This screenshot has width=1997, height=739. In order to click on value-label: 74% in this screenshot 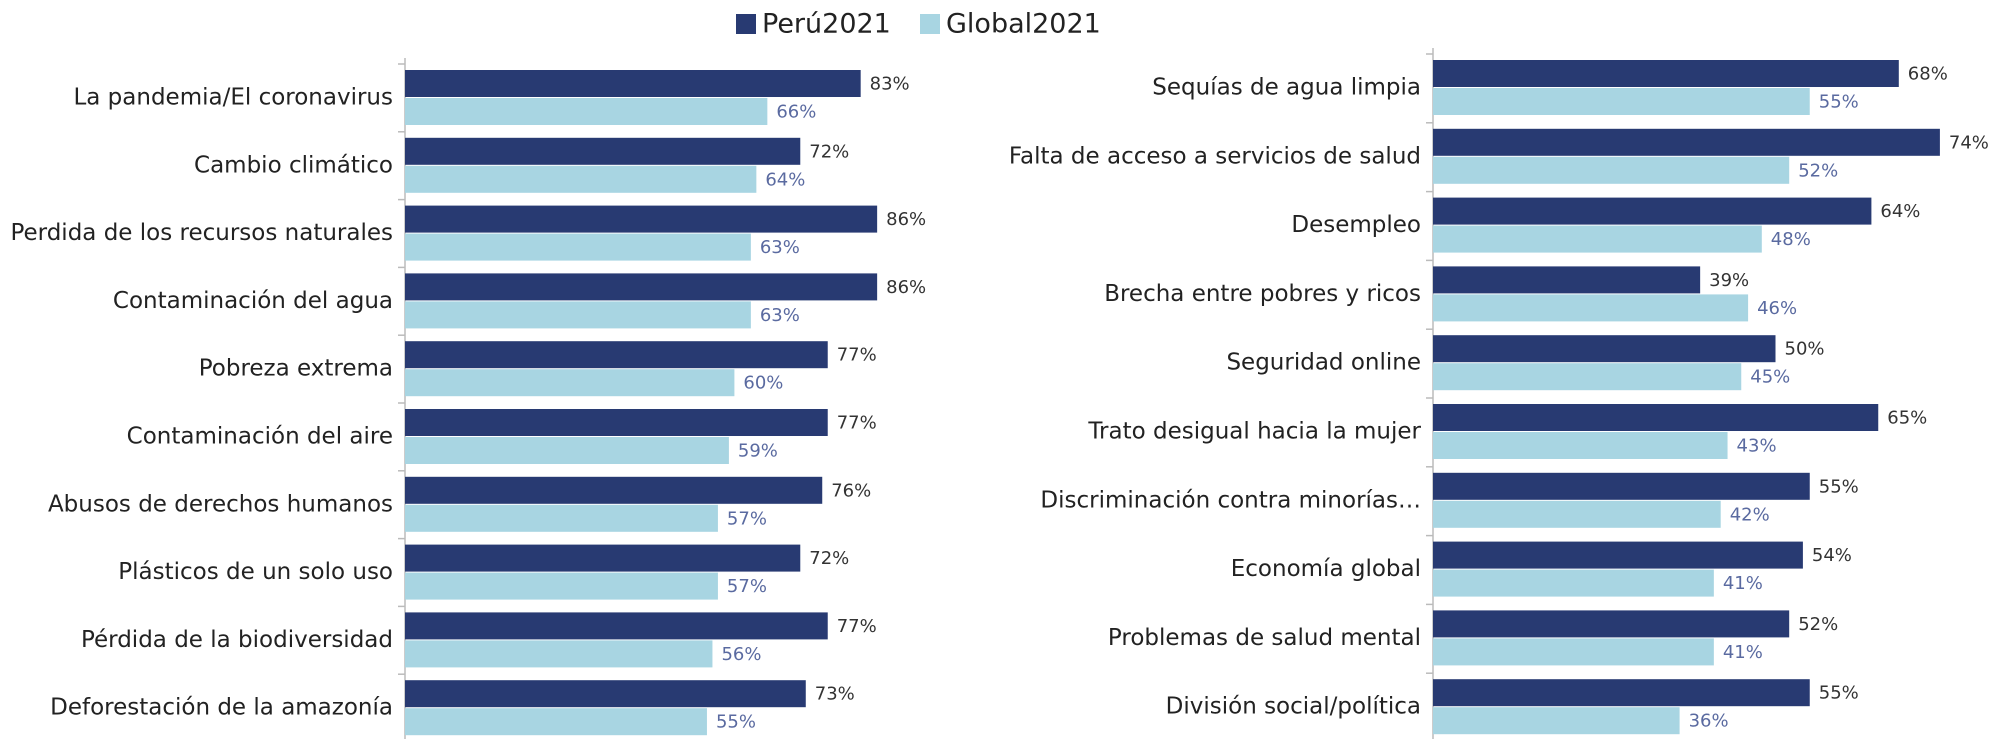, I will do `click(1969, 142)`.